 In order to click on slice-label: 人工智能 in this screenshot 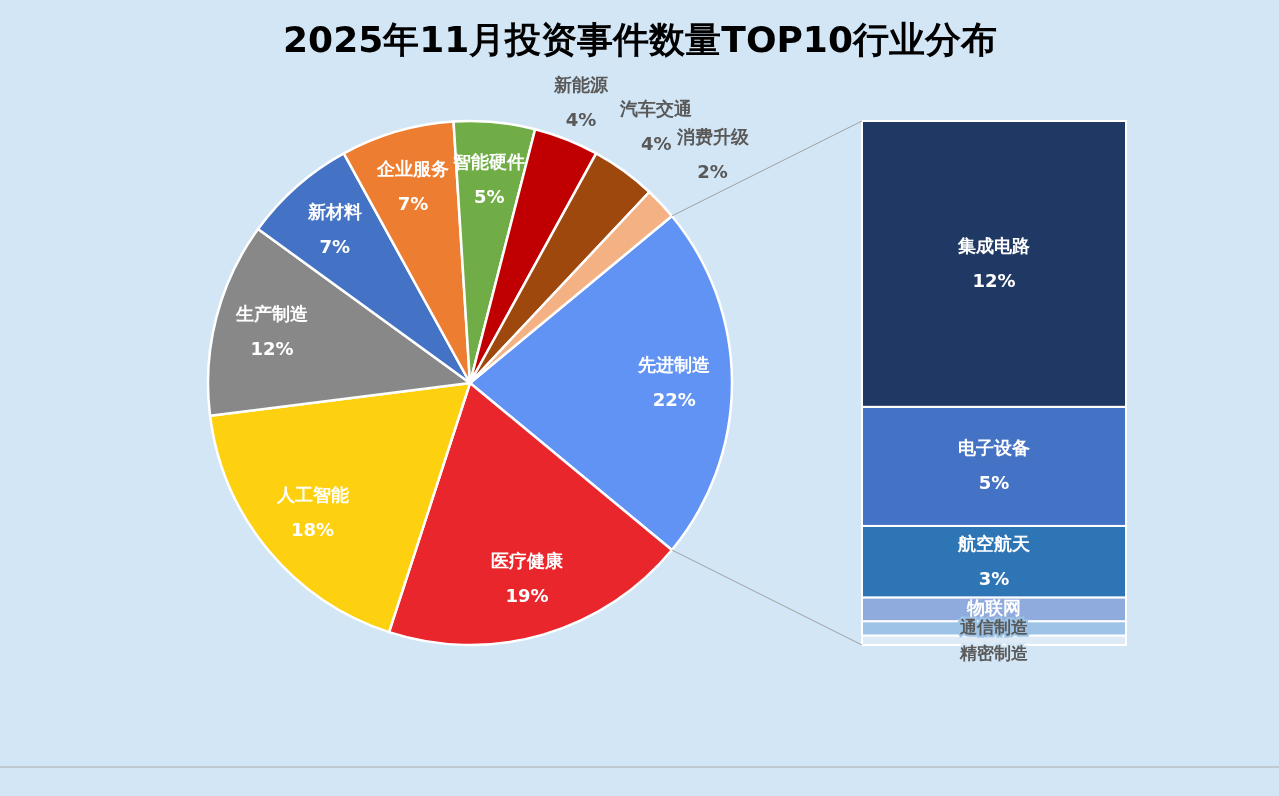, I will do `click(312, 495)`.